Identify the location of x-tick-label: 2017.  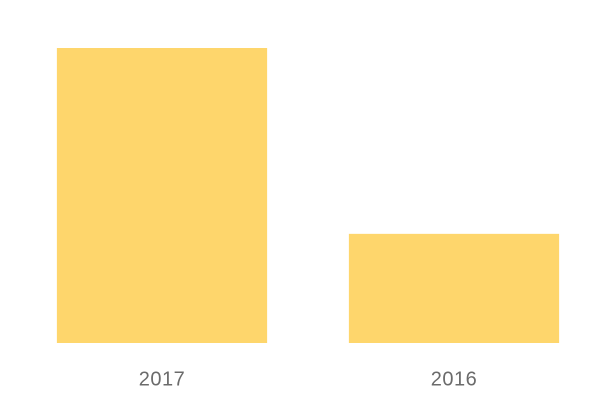
(162, 379).